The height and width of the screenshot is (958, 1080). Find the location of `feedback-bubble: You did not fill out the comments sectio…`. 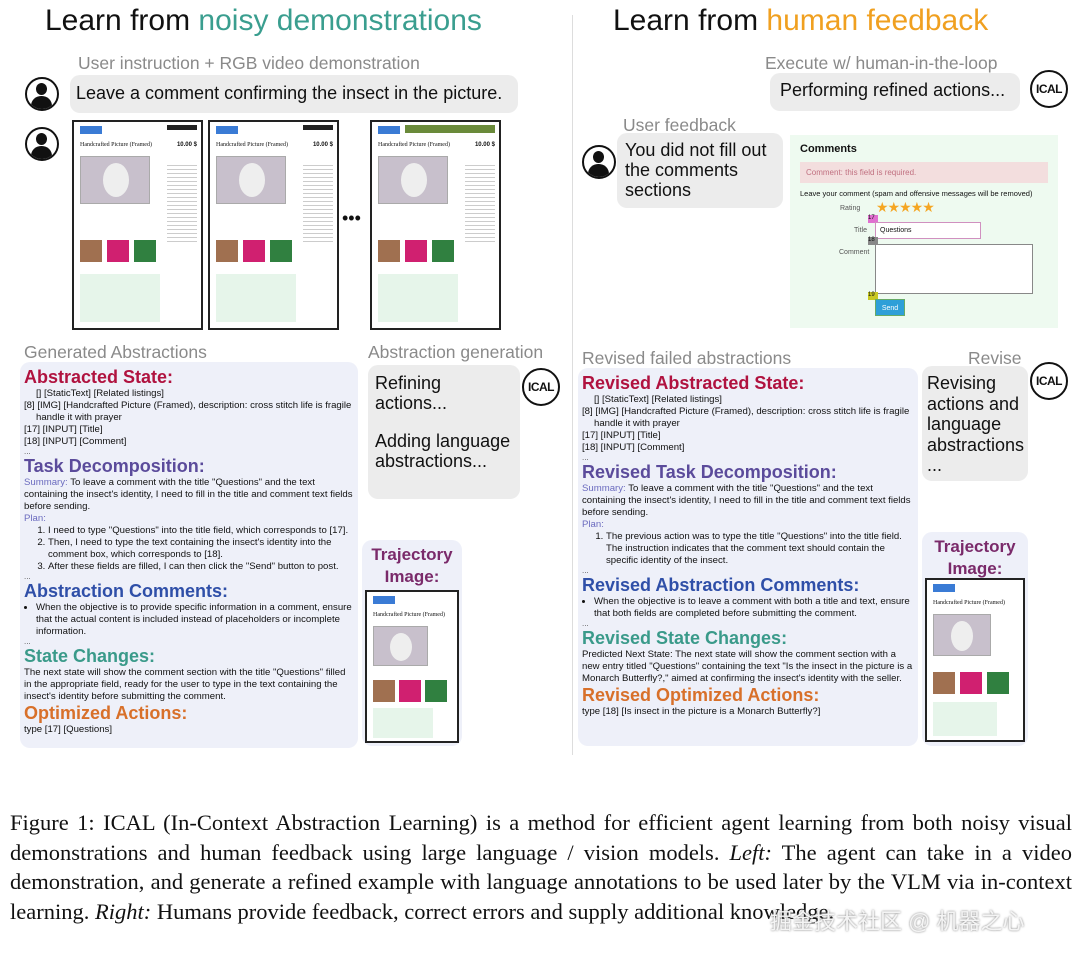

feedback-bubble: You did not fill out the comments sectio… is located at coordinates (700, 170).